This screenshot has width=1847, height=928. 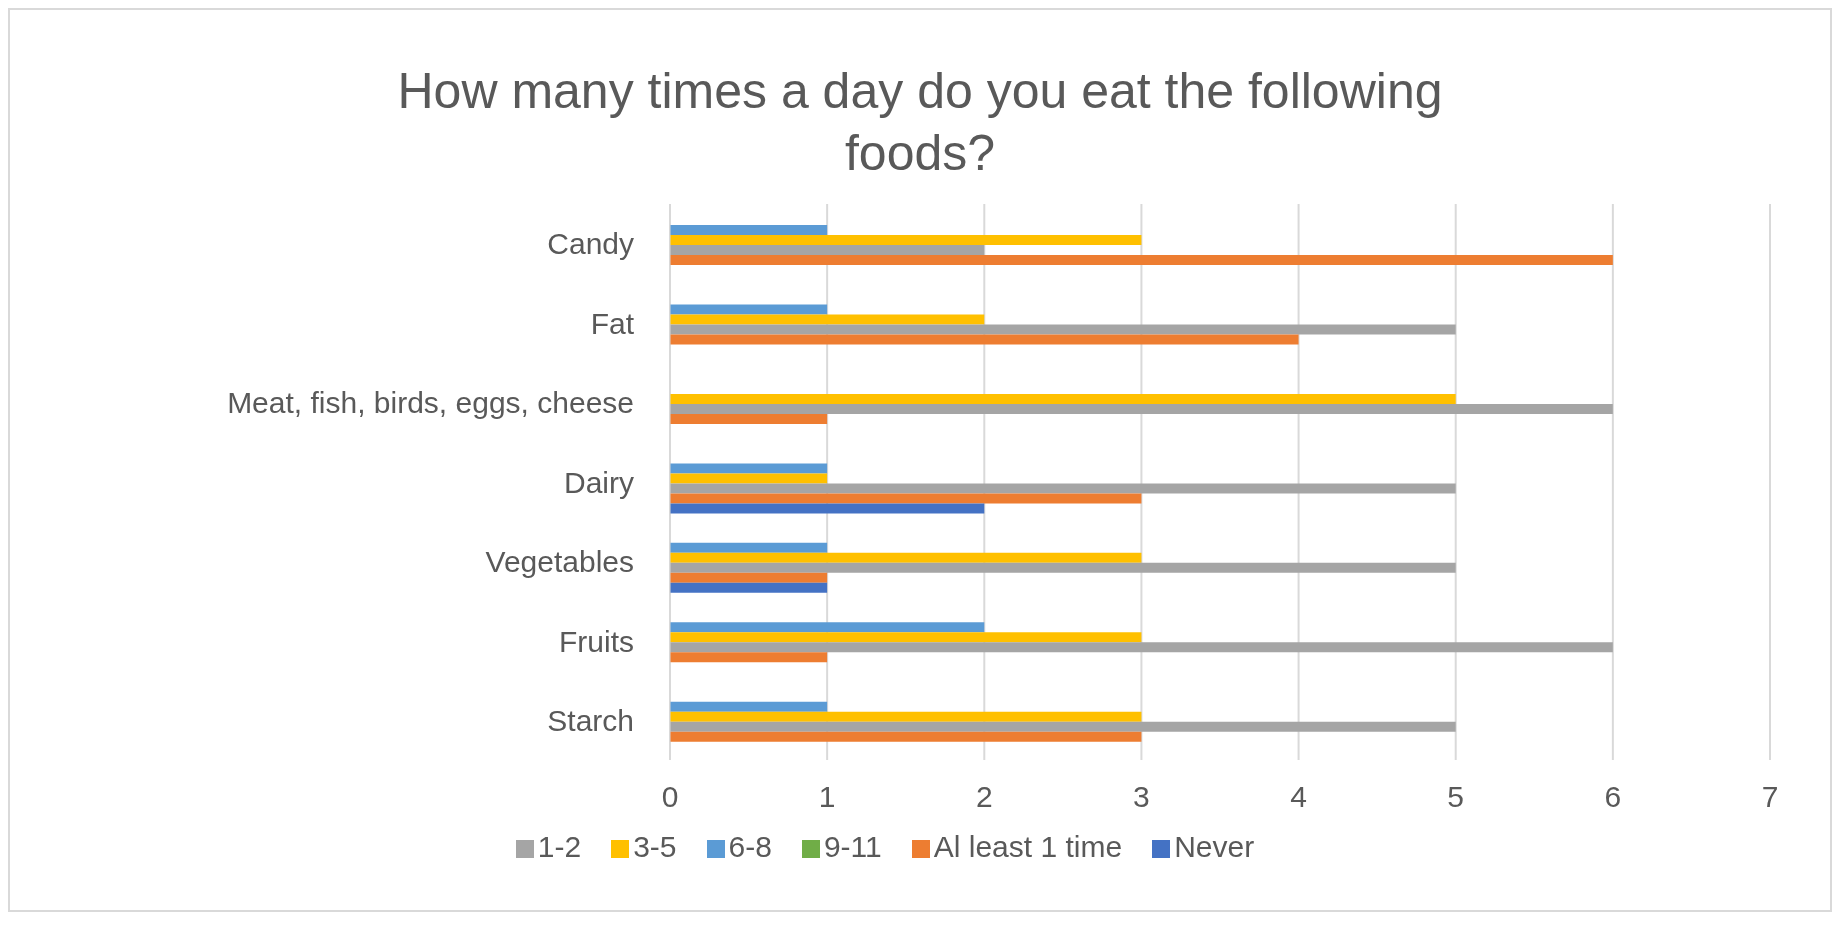 What do you see at coordinates (670, 797) in the screenshot?
I see `x-tick-label: 0` at bounding box center [670, 797].